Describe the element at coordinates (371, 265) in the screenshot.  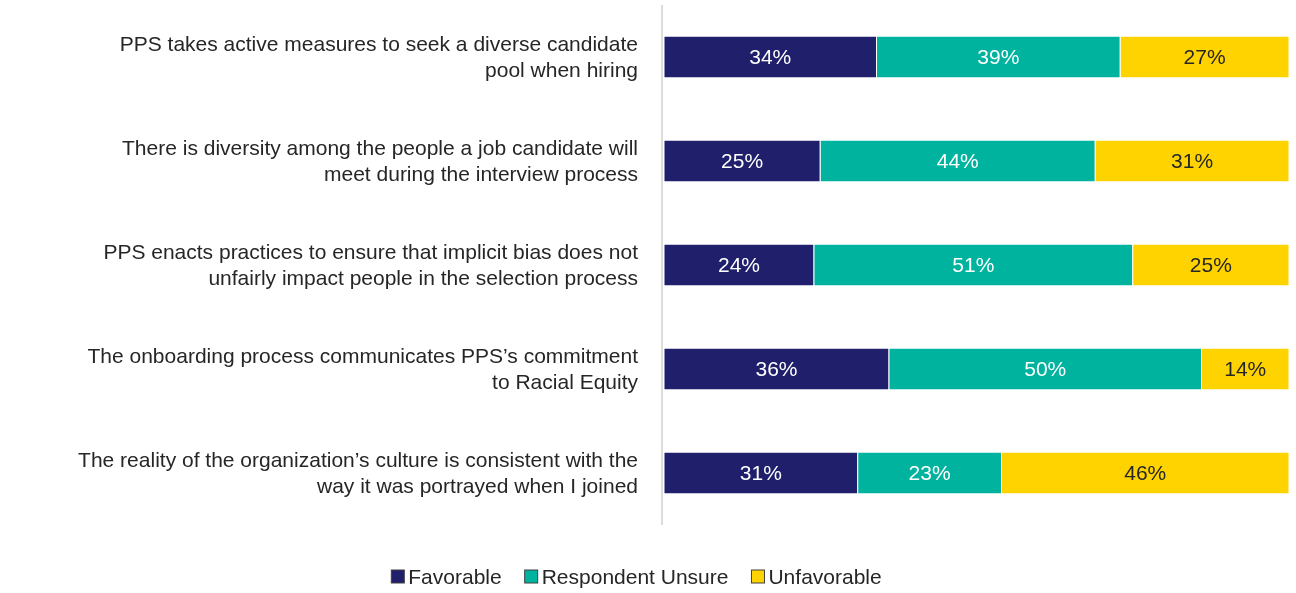
I see `y-tick-label: PPS enacts practices to ensure that implicit bias does not unfairly impact people in the selection process` at that location.